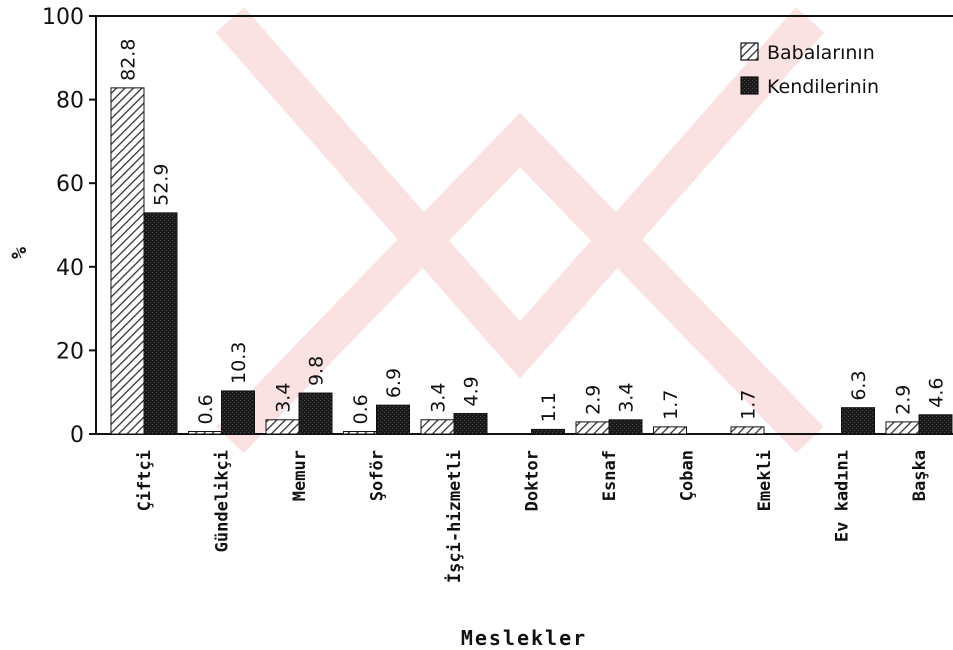 The width and height of the screenshot is (953, 650). Describe the element at coordinates (162, 185) in the screenshot. I see `data-label-kendilerinin-ciftci: 52.9` at that location.